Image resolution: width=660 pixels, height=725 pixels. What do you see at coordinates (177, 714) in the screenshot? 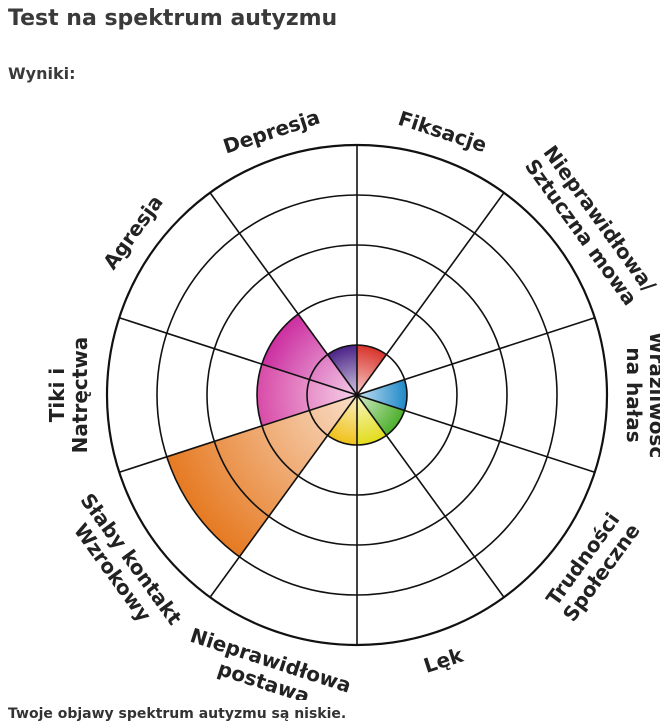
I see `result-text: Twoje objawy spektrum autyzmu są niskie.` at bounding box center [177, 714].